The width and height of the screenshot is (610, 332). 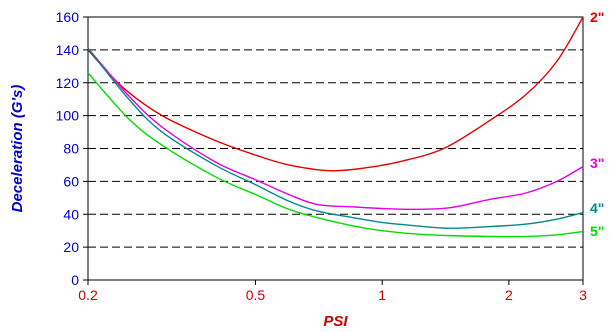 What do you see at coordinates (88, 295) in the screenshot?
I see `x-tick-label: 0.2` at bounding box center [88, 295].